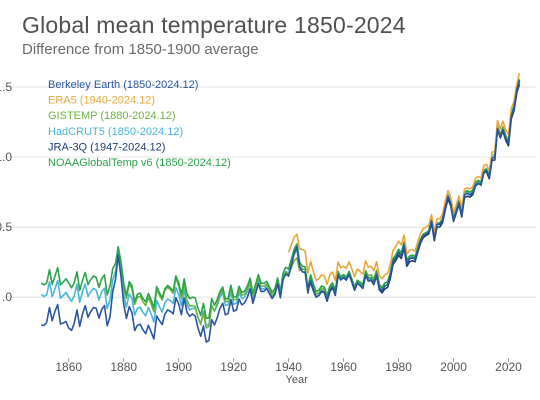 This screenshot has height=400, width=540. Describe the element at coordinates (68, 367) in the screenshot. I see `x-tick-label: 1860` at that location.